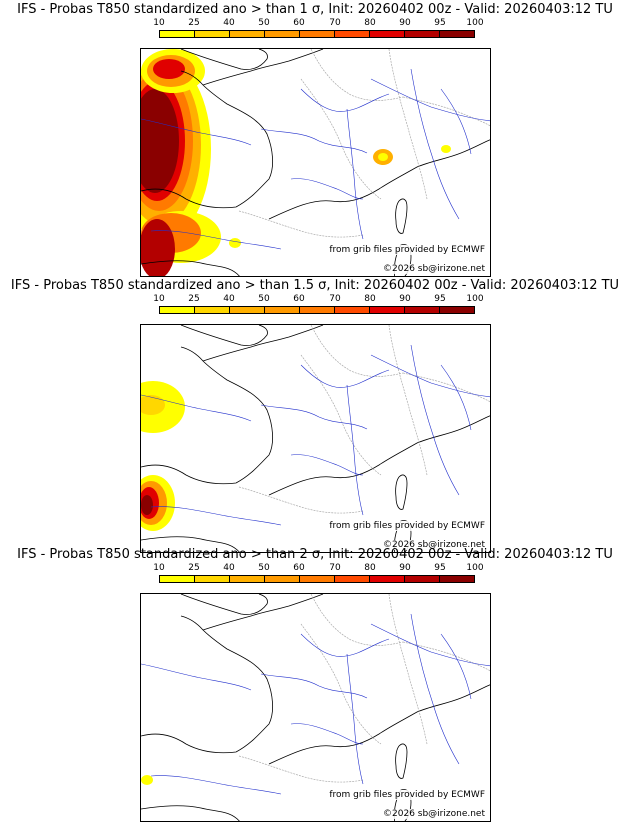 This screenshot has height=828, width=630. What do you see at coordinates (264, 23) in the screenshot?
I see `scale-tick: 50` at bounding box center [264, 23].